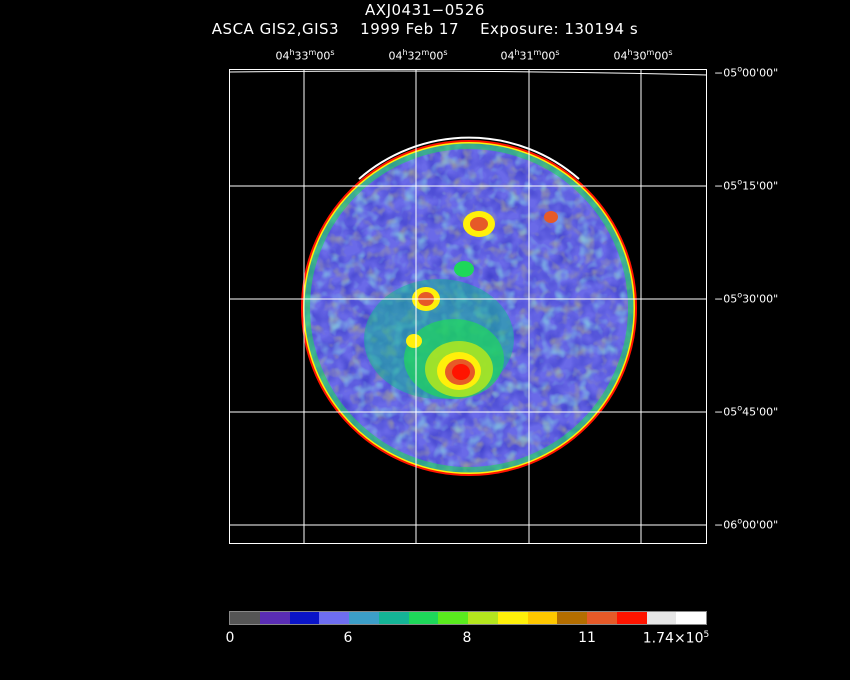  I want to click on colorbar, so click(468, 618).